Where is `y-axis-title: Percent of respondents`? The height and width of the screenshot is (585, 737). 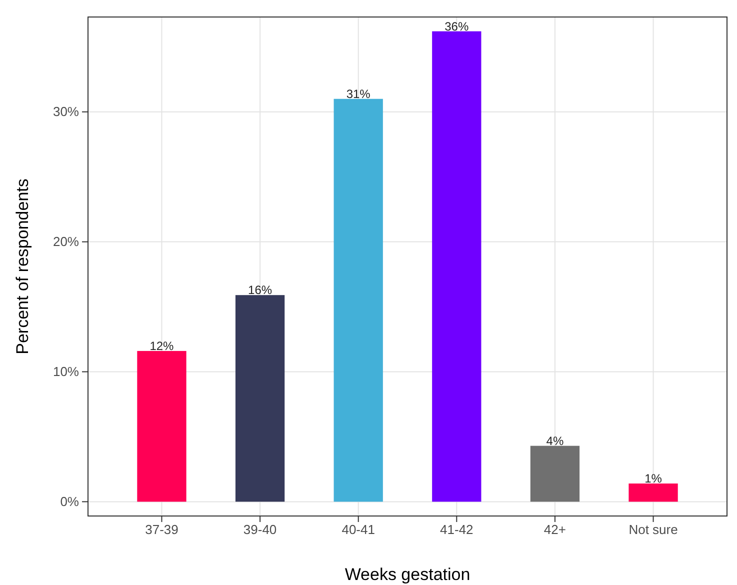
y-axis-title: Percent of respondents is located at coordinates (22, 266).